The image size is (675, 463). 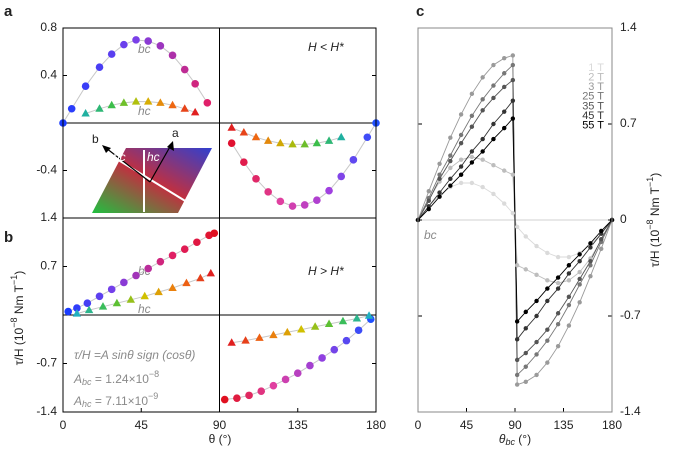 I want to click on y-tick-label: 0.7, so click(x=48, y=266).